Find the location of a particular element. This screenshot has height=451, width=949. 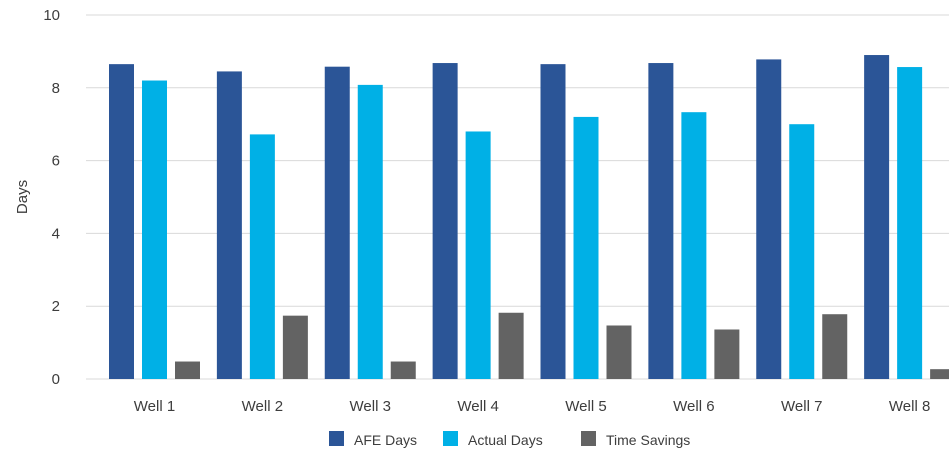

x-tick-label: Well 6 is located at coordinates (693, 406).